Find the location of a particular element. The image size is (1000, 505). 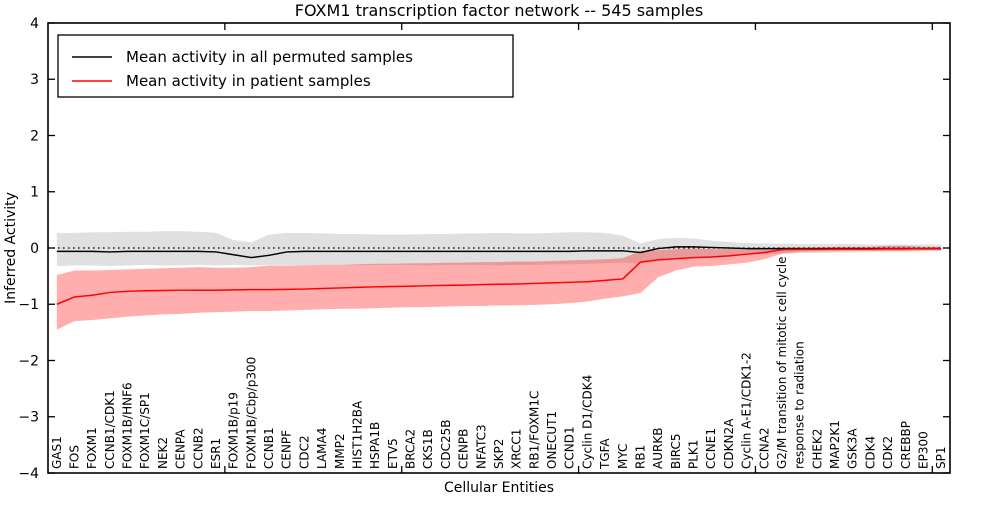

x-tick-label: MAP2K1 is located at coordinates (835, 444).